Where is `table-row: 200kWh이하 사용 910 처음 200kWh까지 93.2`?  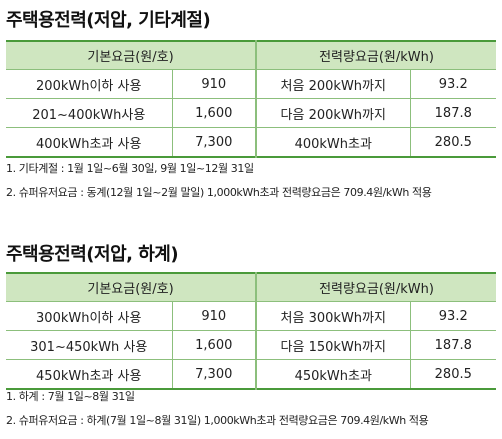
table-row: 200kWh이하 사용 910 처음 200kWh까지 93.2 is located at coordinates (251, 84).